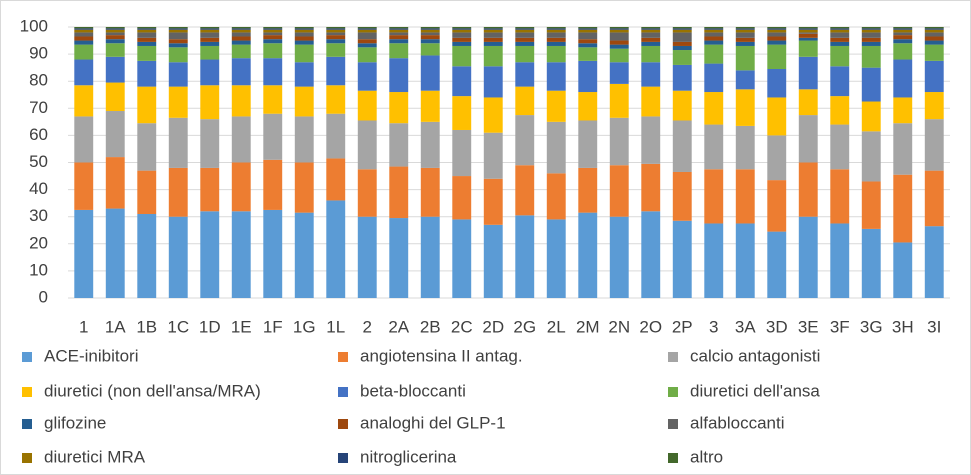 The image size is (971, 475). I want to click on y-tick-label: 30, so click(38, 215).